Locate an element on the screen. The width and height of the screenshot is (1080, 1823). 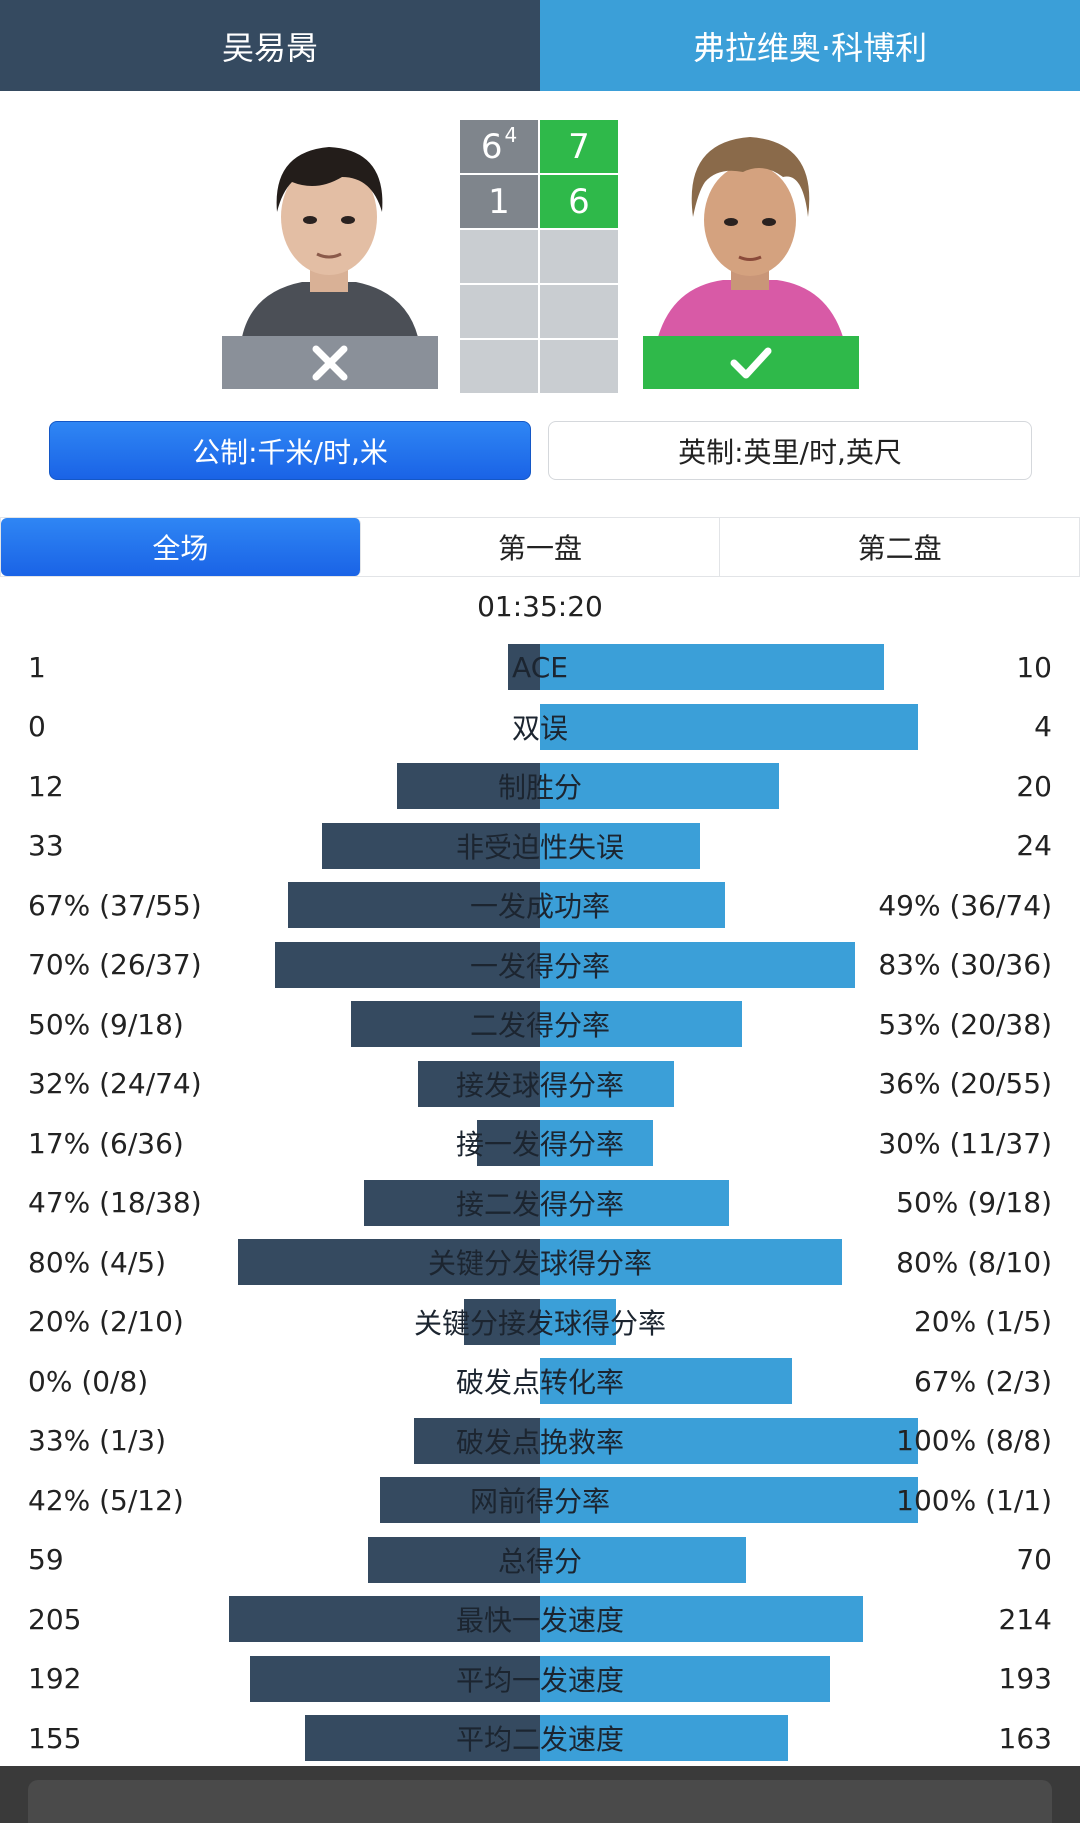
stat-row: 接一发得分率 17% (6/36) 30% (11/37) is located at coordinates (540, 1150).